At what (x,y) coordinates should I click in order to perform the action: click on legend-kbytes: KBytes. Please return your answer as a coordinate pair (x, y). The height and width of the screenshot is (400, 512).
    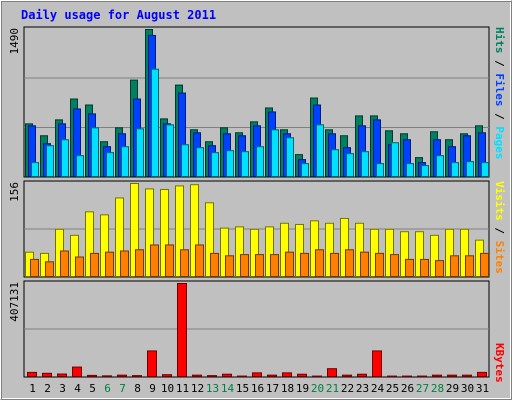
    Looking at the image, I should click on (499, 363).